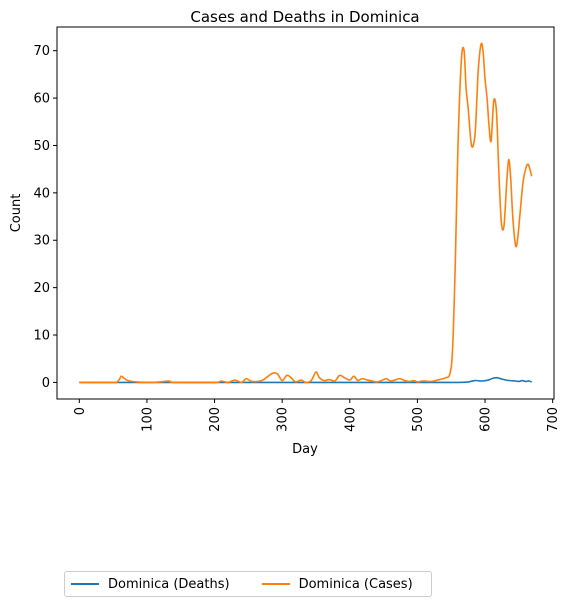 The width and height of the screenshot is (569, 607). Describe the element at coordinates (41, 51) in the screenshot. I see `y-tick-label: 70` at that location.